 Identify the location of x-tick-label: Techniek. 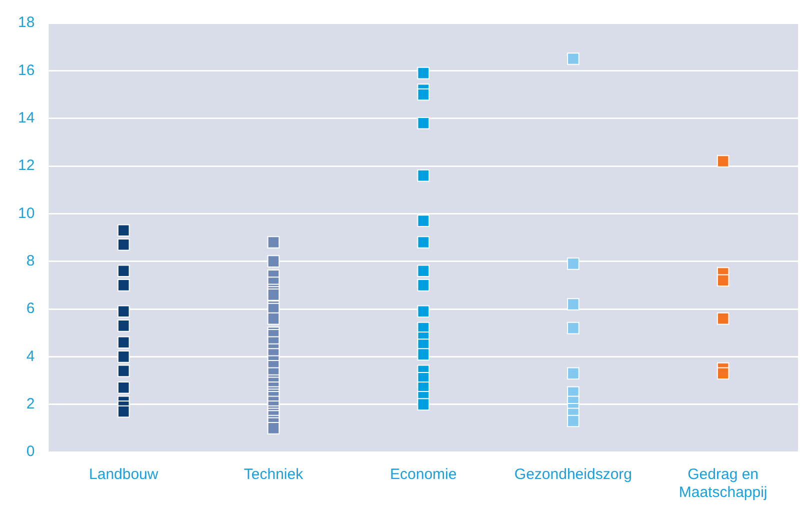
(274, 475).